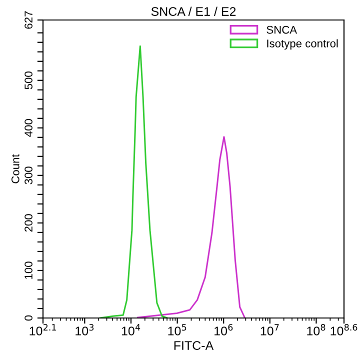 The image size is (358, 361). I want to click on y-tick-label: 200, so click(28, 223).